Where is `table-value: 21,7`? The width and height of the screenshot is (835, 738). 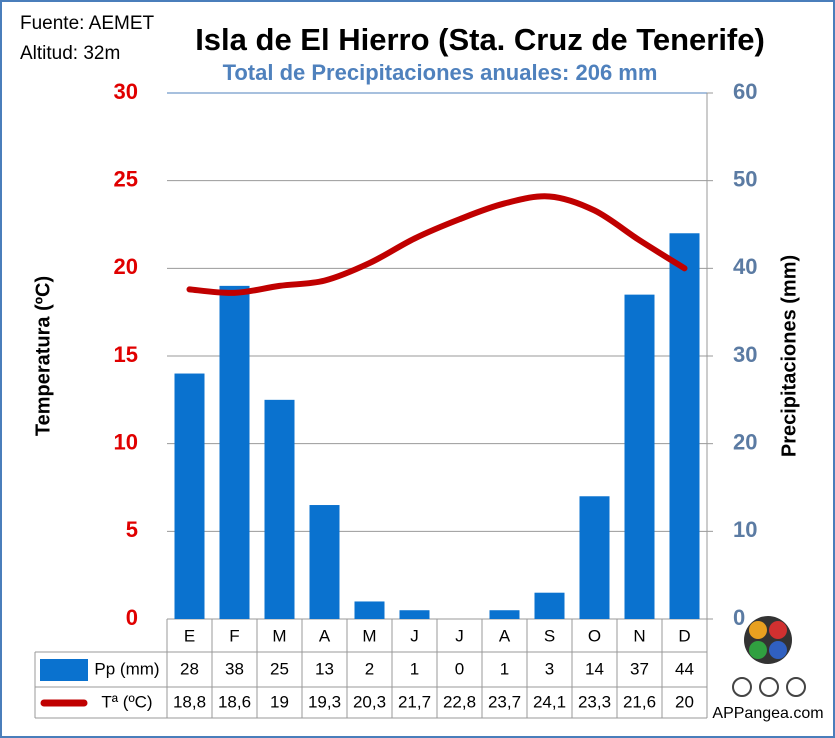 table-value: 21,7 is located at coordinates (414, 701).